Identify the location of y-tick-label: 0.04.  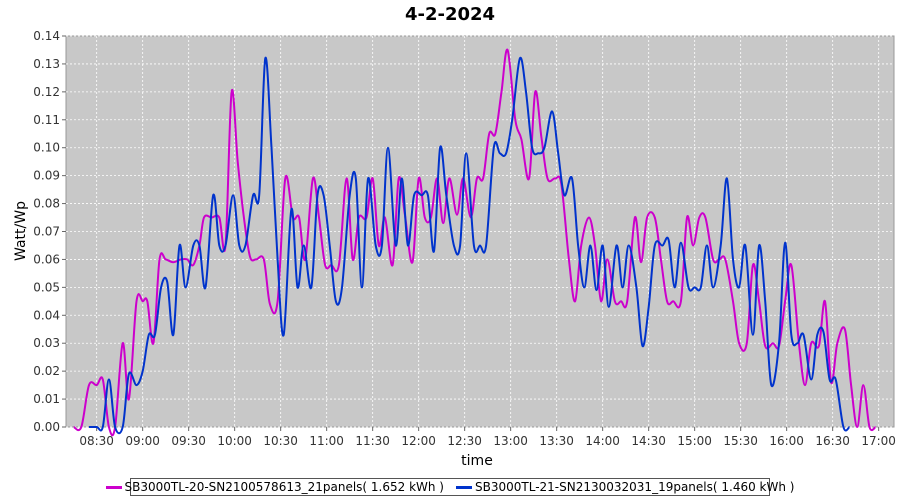
(46, 315).